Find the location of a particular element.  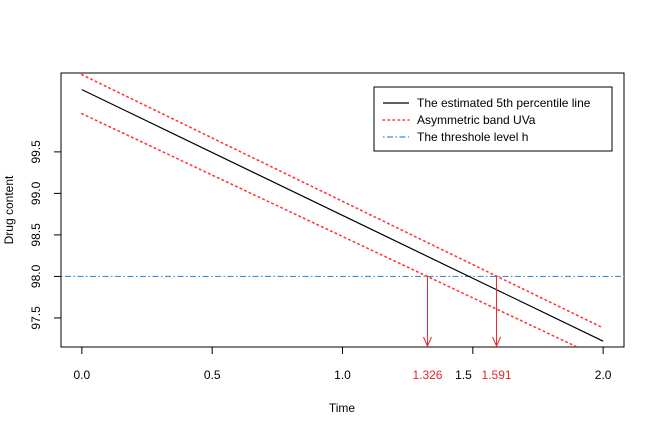

x-tick-label-4: 2.0 is located at coordinates (603, 375).